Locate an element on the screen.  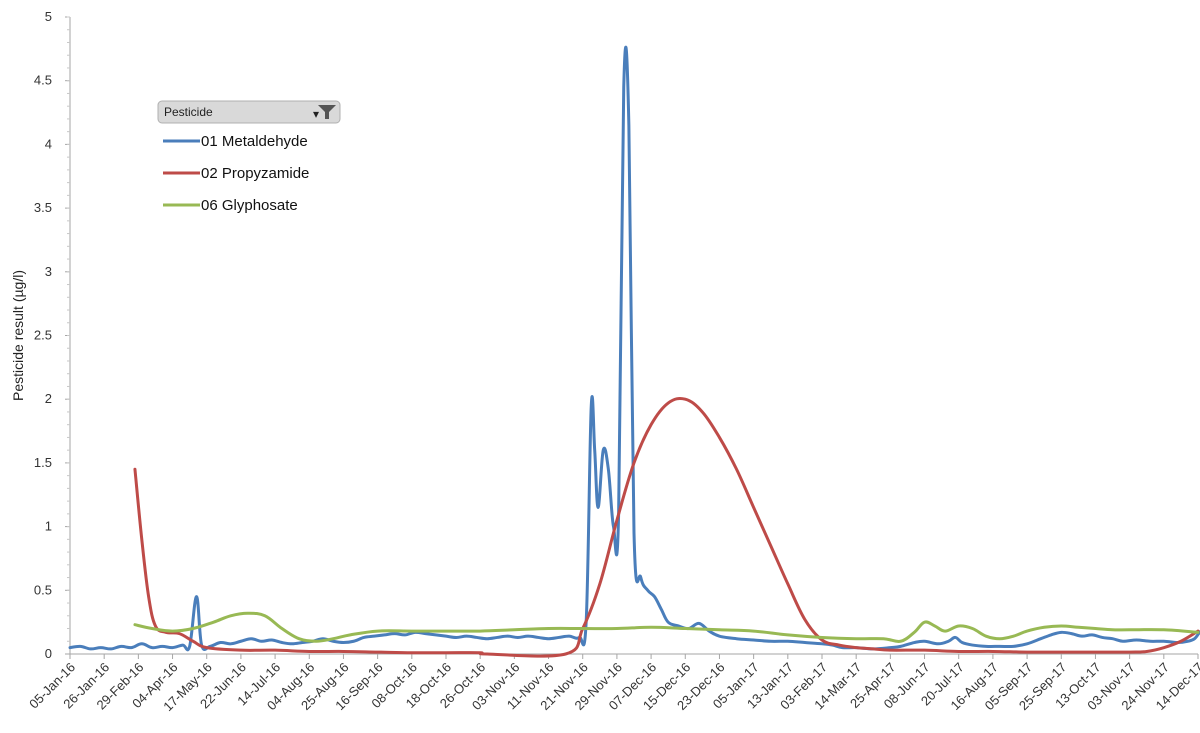
legend-item: 02 Propyzamide is located at coordinates (236, 173).